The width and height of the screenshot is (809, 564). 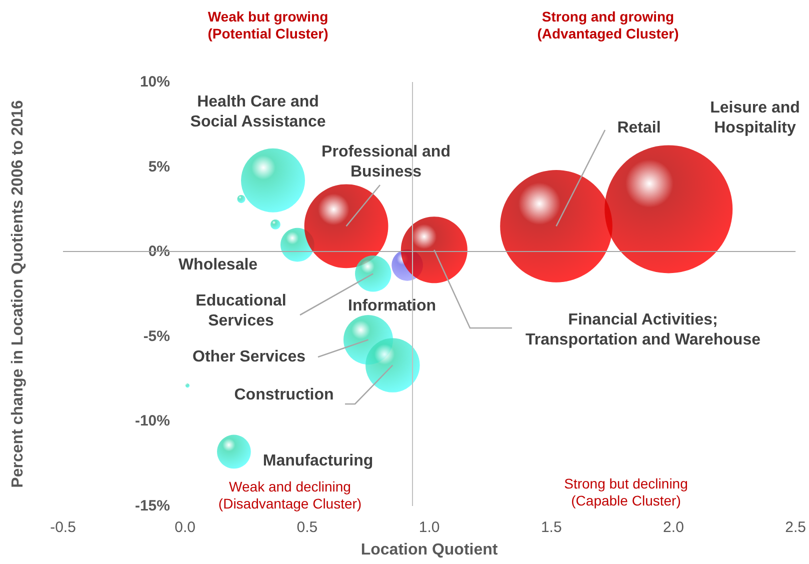 What do you see at coordinates (429, 550) in the screenshot?
I see `x-axis-title: Location Quotient` at bounding box center [429, 550].